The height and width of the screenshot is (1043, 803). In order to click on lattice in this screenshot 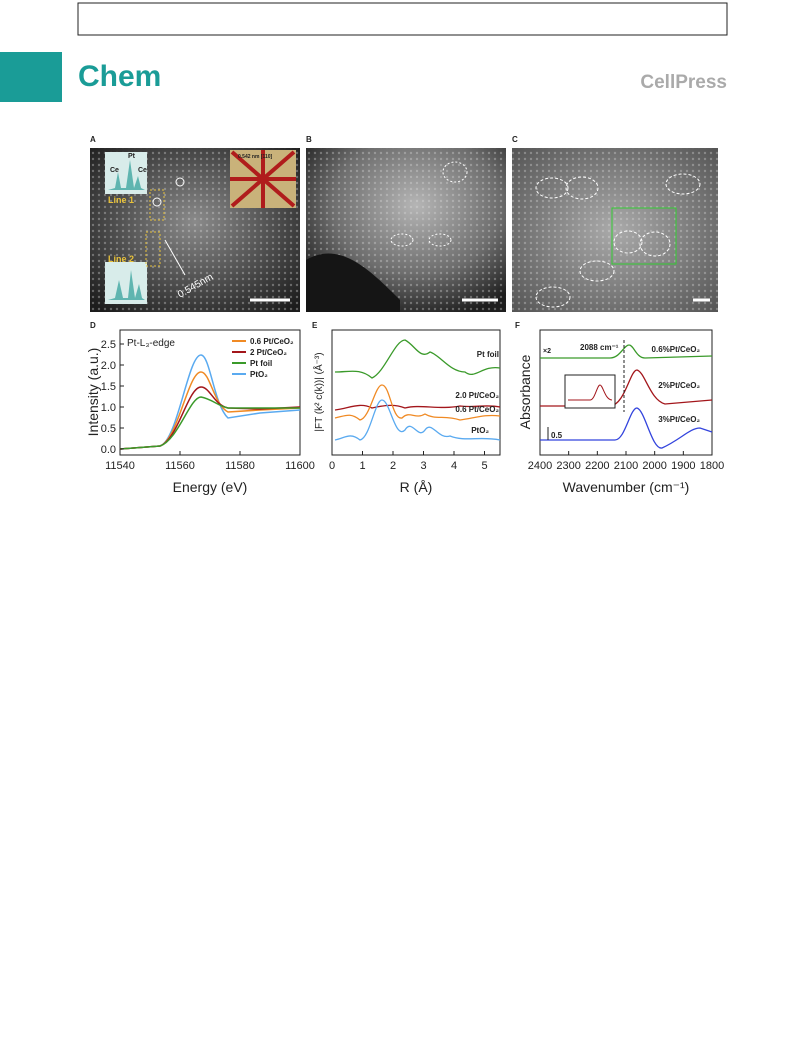, I will do `click(615, 230)`.